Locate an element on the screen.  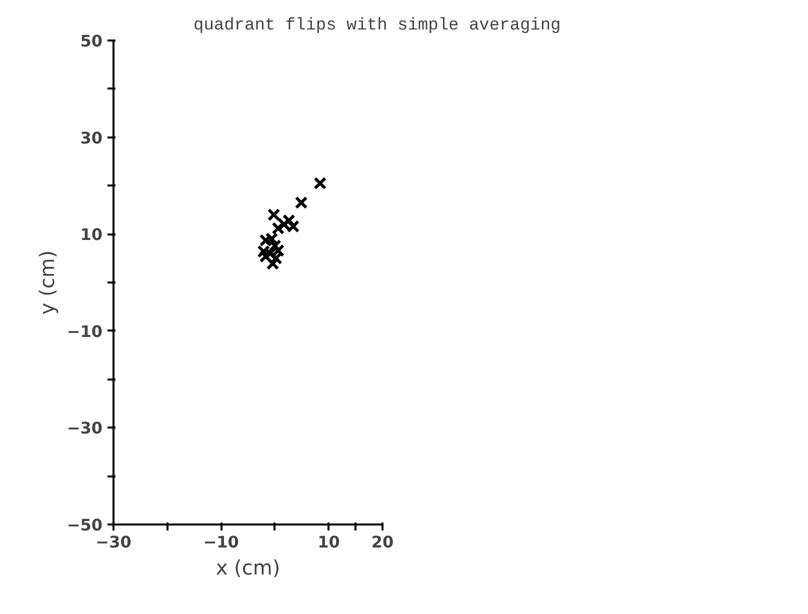
y-tick-label: 30 is located at coordinates (91, 138).